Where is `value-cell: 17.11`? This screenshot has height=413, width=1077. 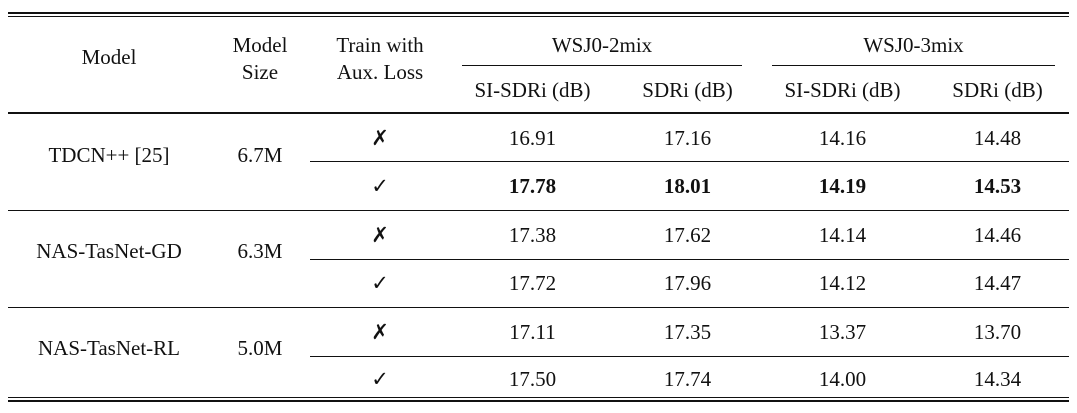
value-cell: 17.11 is located at coordinates (532, 332).